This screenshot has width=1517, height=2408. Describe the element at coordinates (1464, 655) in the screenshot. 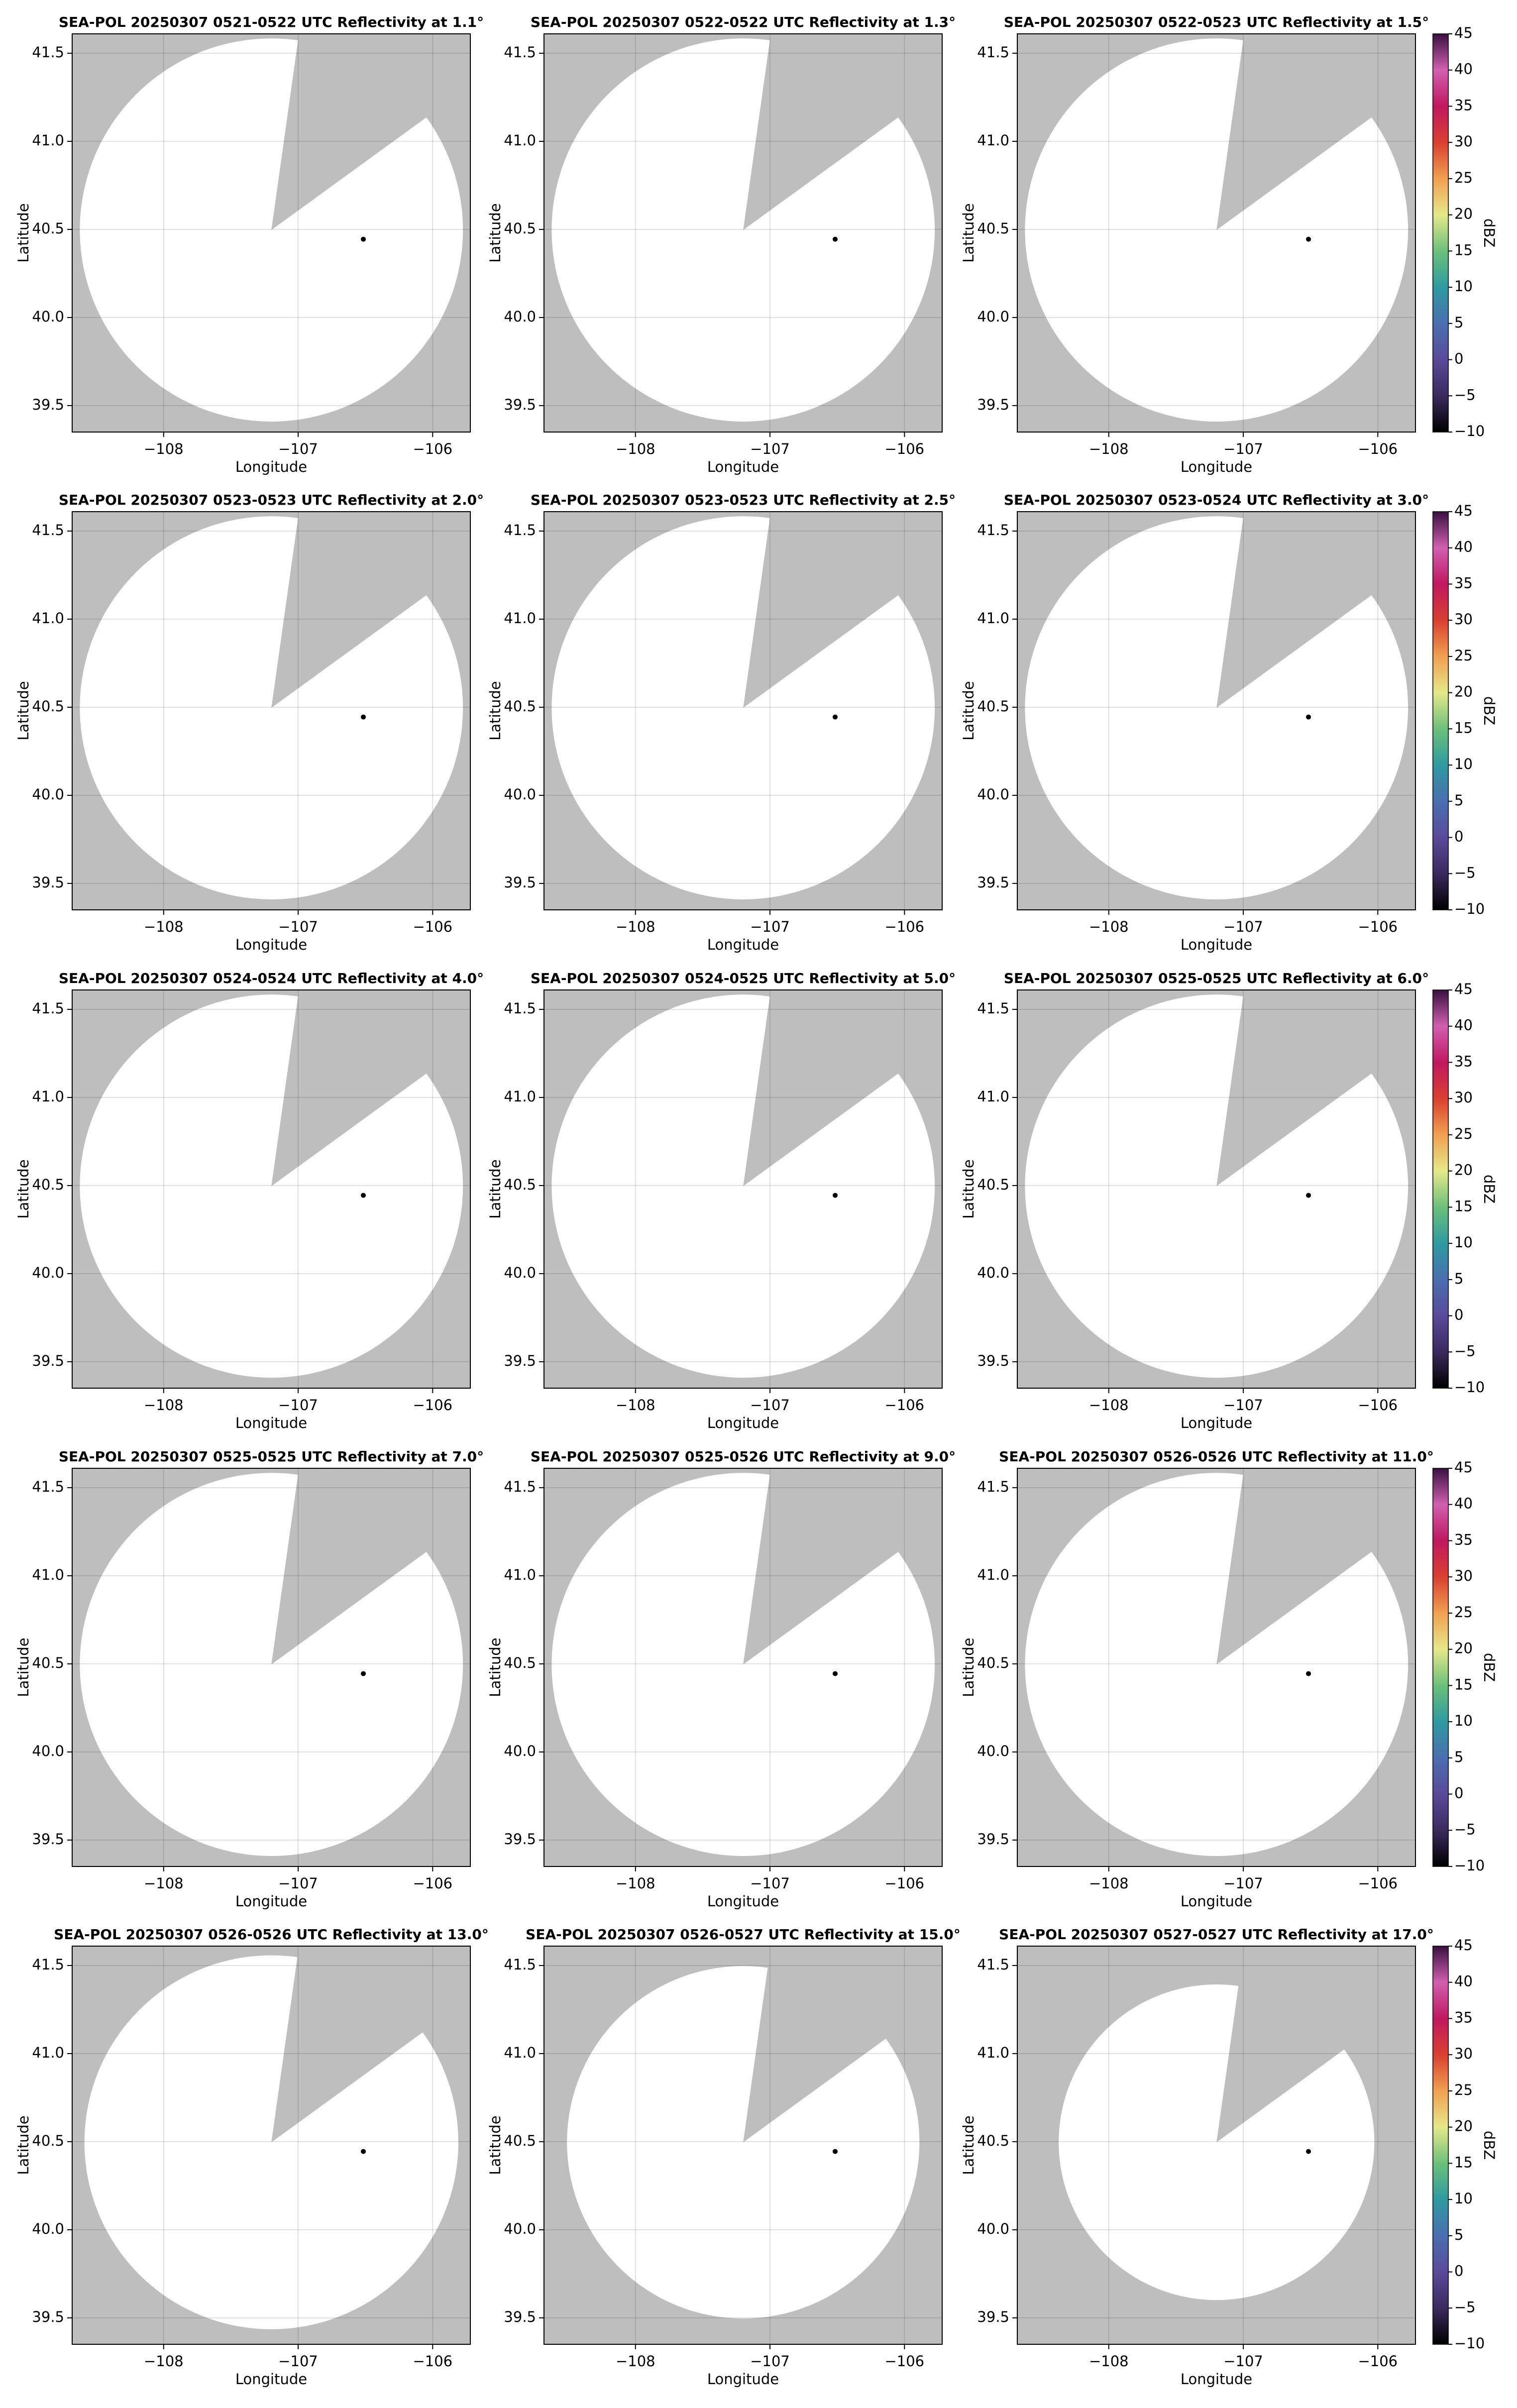

I see `colorbar-tick-label: 25` at that location.